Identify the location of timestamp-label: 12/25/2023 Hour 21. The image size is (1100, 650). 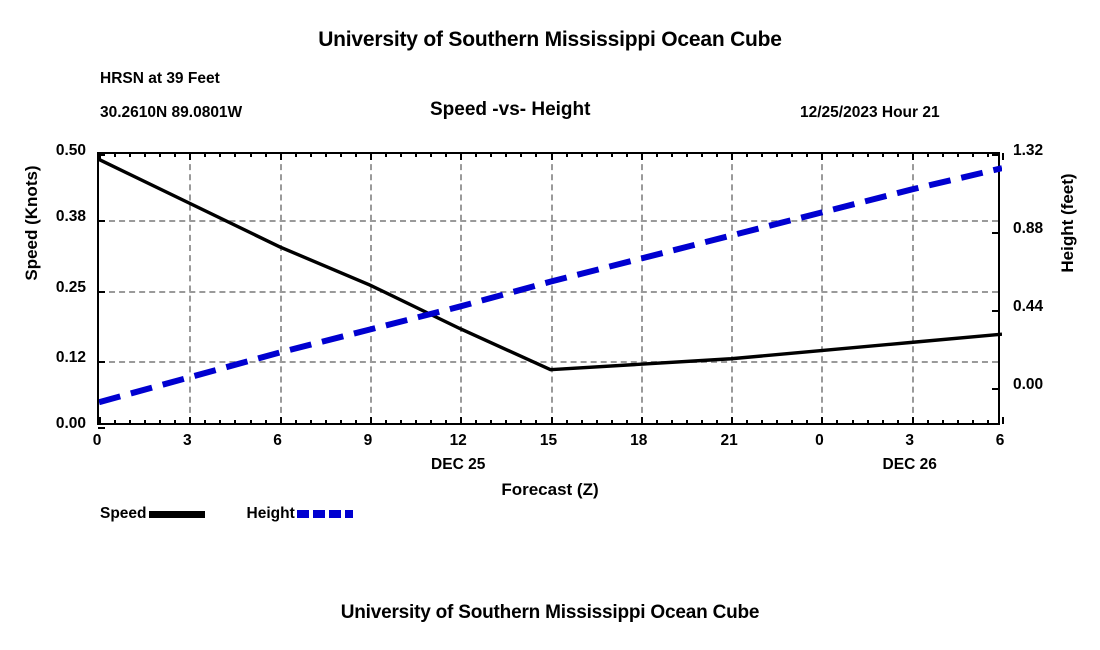
(870, 112).